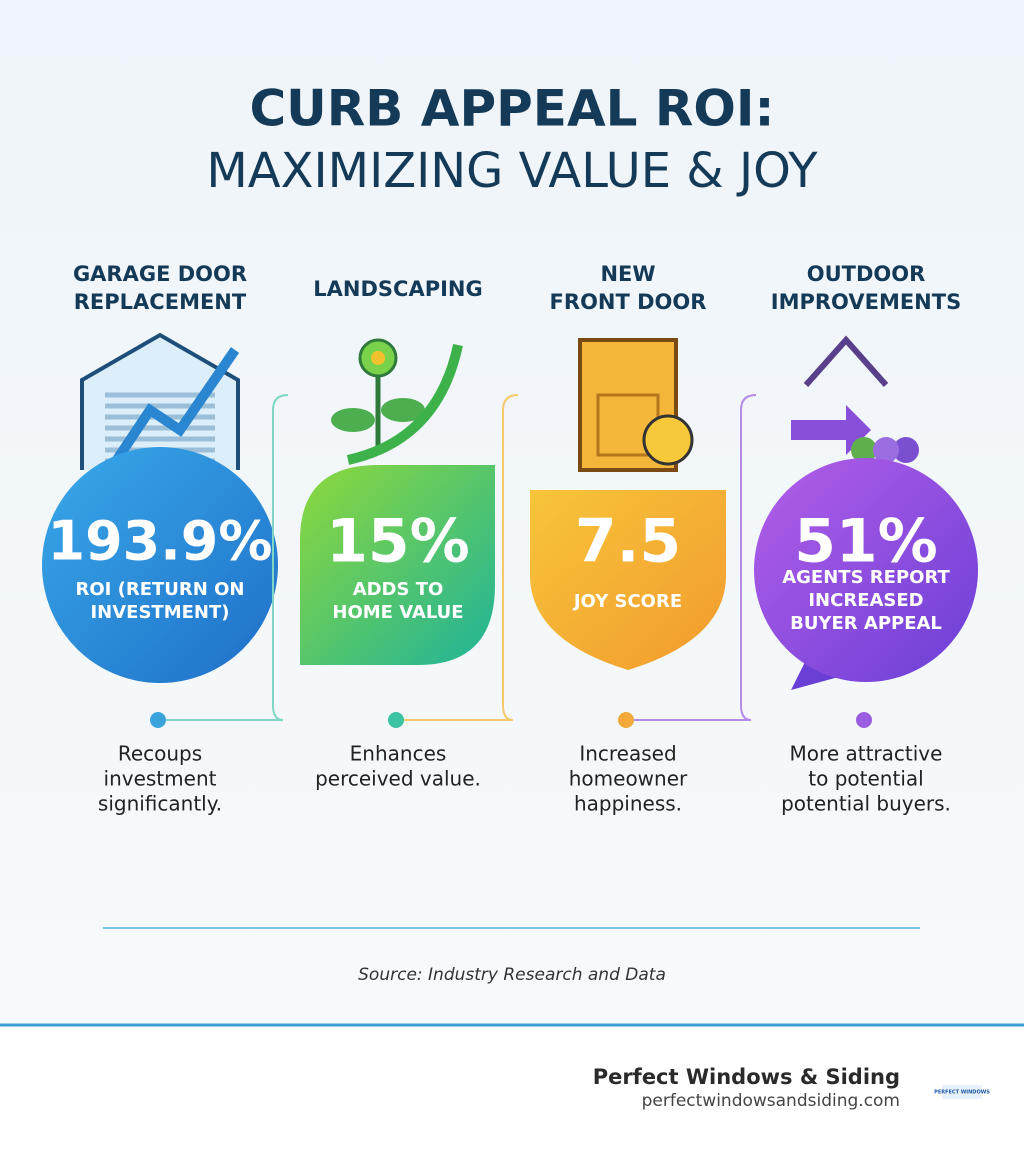 The height and width of the screenshot is (1154, 1024). I want to click on stat-label: AGENTS REPORT, so click(866, 577).